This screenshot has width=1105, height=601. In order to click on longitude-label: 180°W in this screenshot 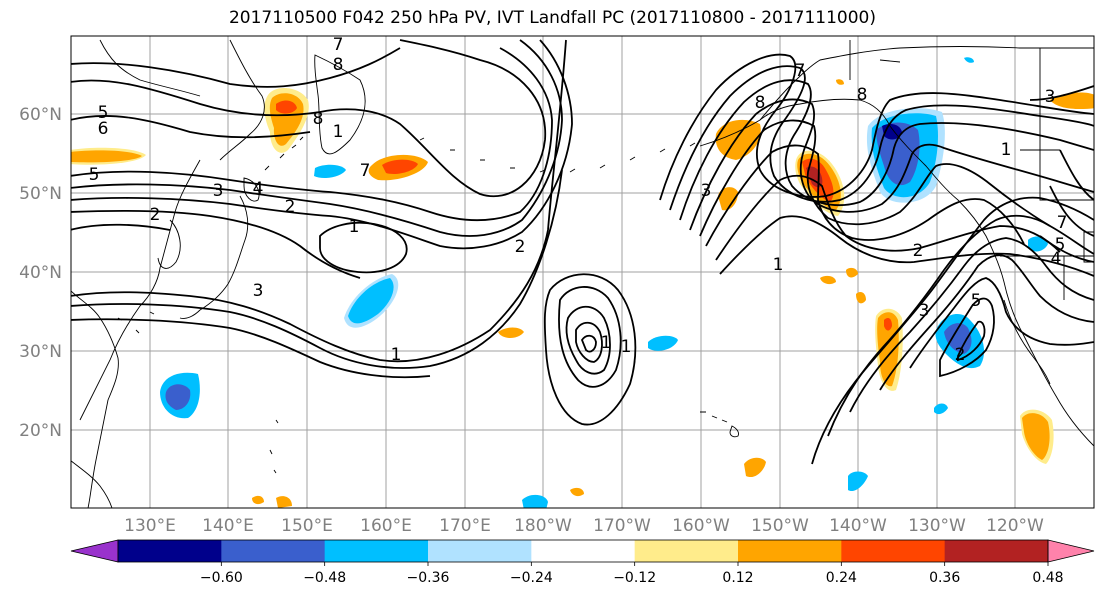, I will do `click(543, 526)`.